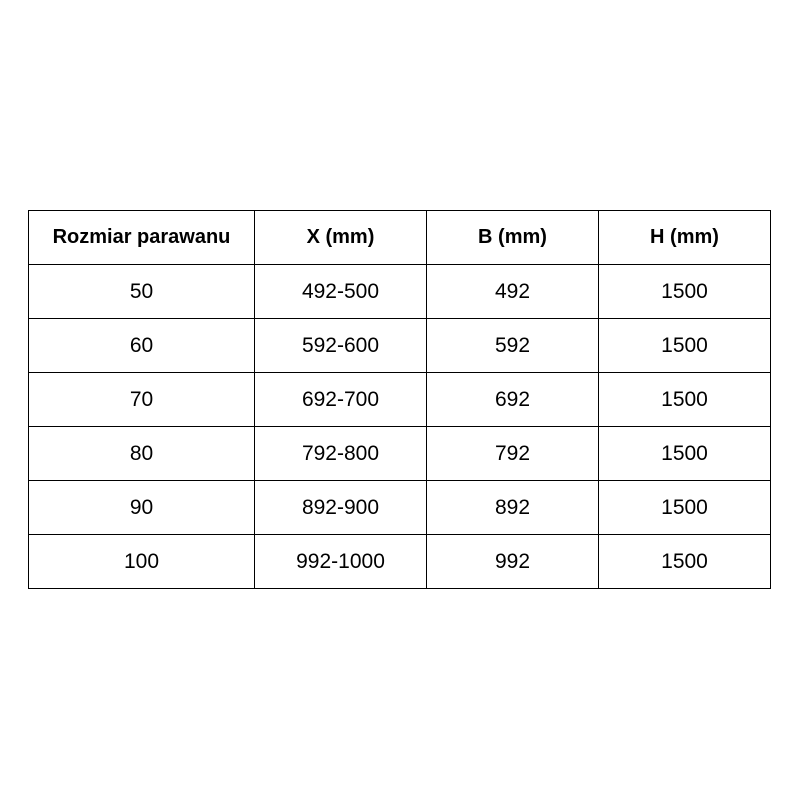  I want to click on cell-x: 992-1000, so click(340, 561).